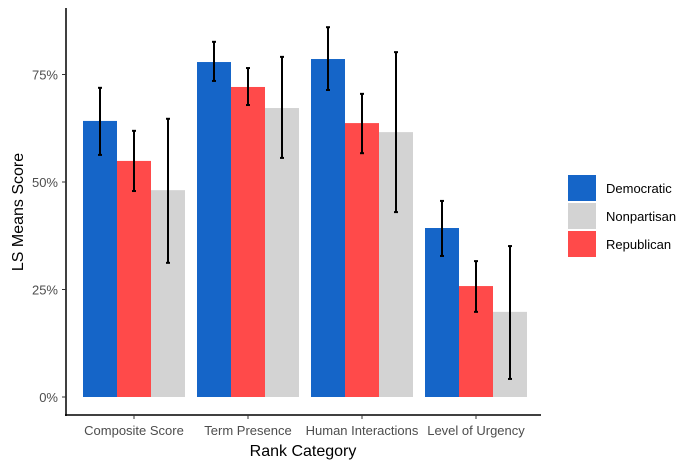  Describe the element at coordinates (476, 430) in the screenshot. I see `x-tick-label: Level of Urgency` at that location.